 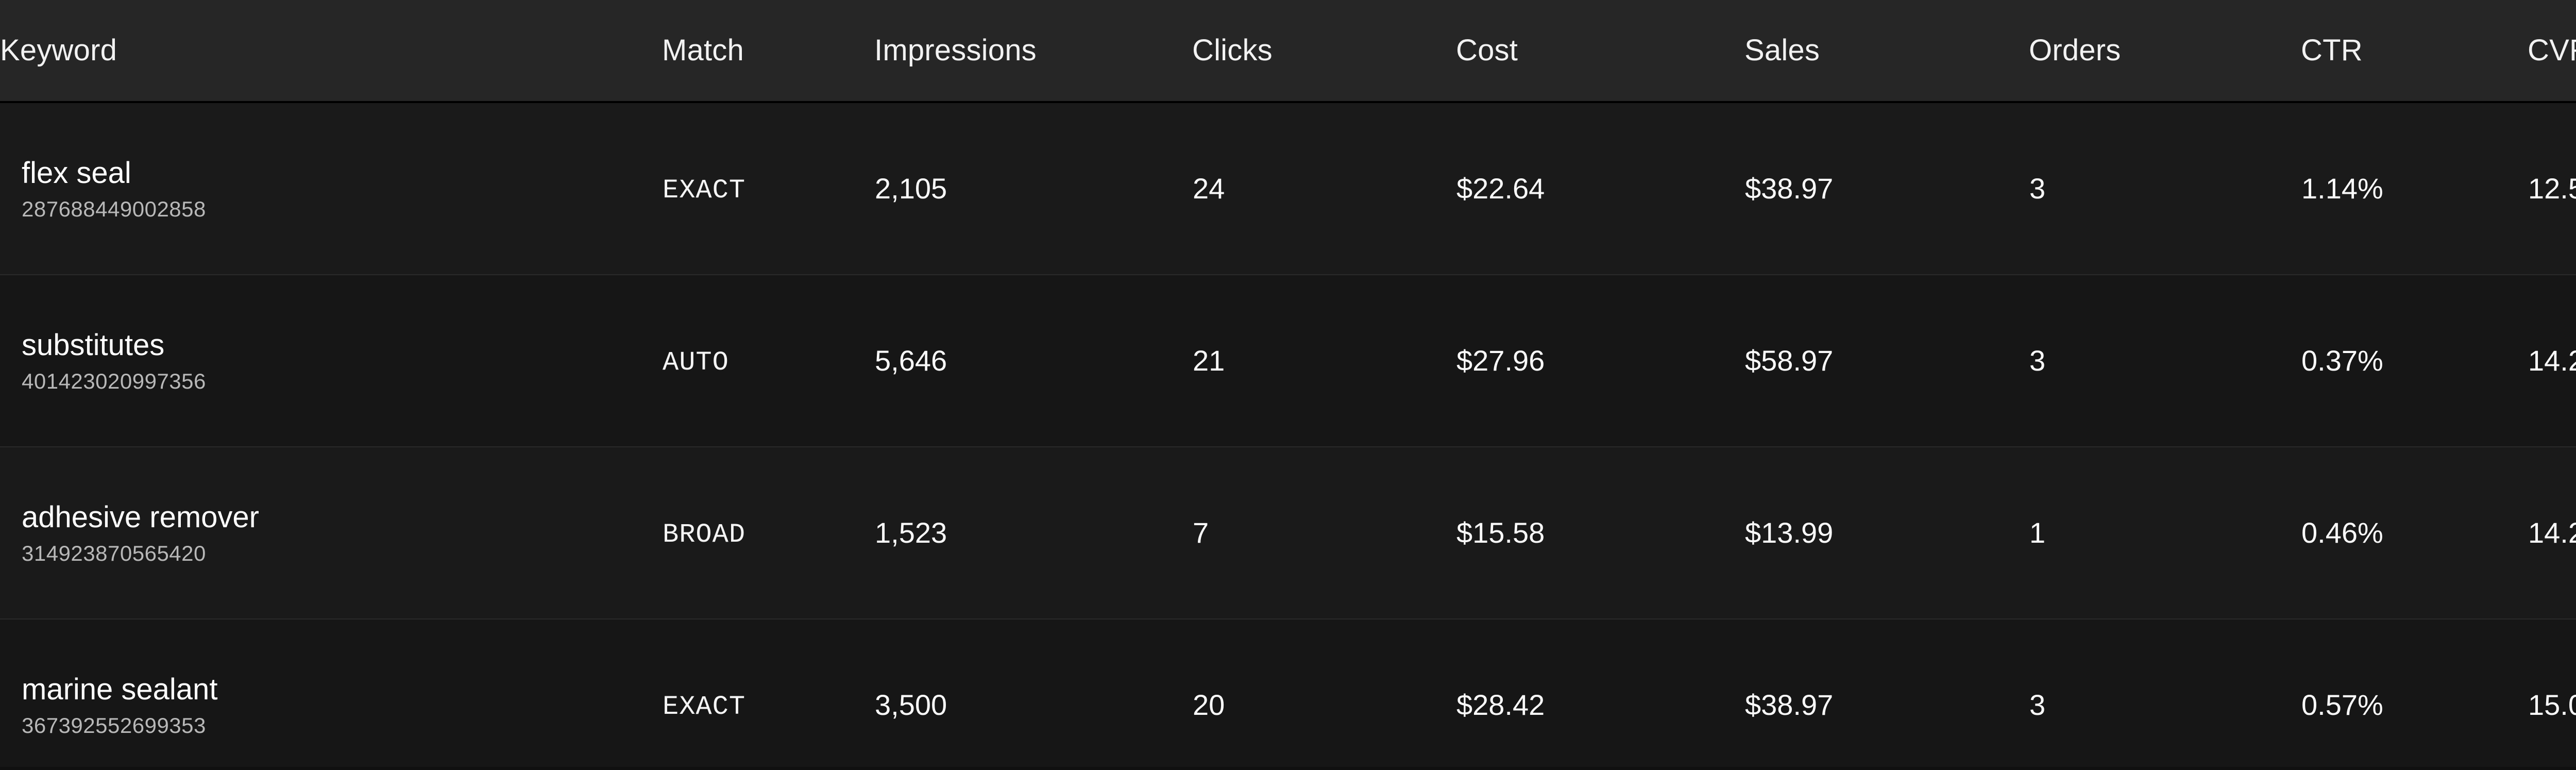 What do you see at coordinates (2552, 704) in the screenshot?
I see `cell-cvr: 15.00%` at bounding box center [2552, 704].